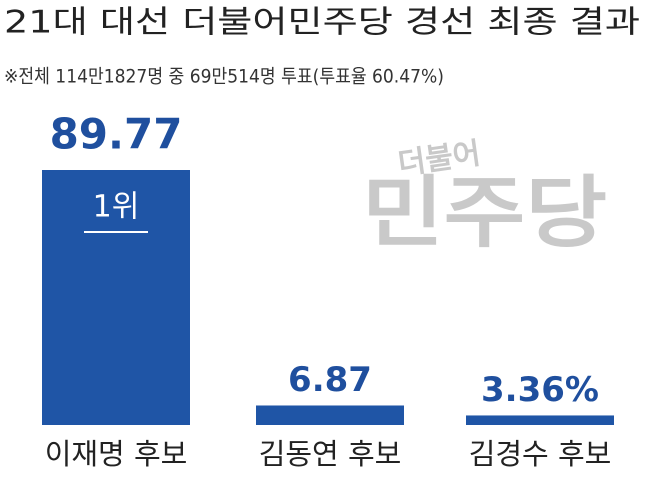 This screenshot has width=647, height=478. What do you see at coordinates (116, 134) in the screenshot?
I see `value-label: 89.77` at bounding box center [116, 134].